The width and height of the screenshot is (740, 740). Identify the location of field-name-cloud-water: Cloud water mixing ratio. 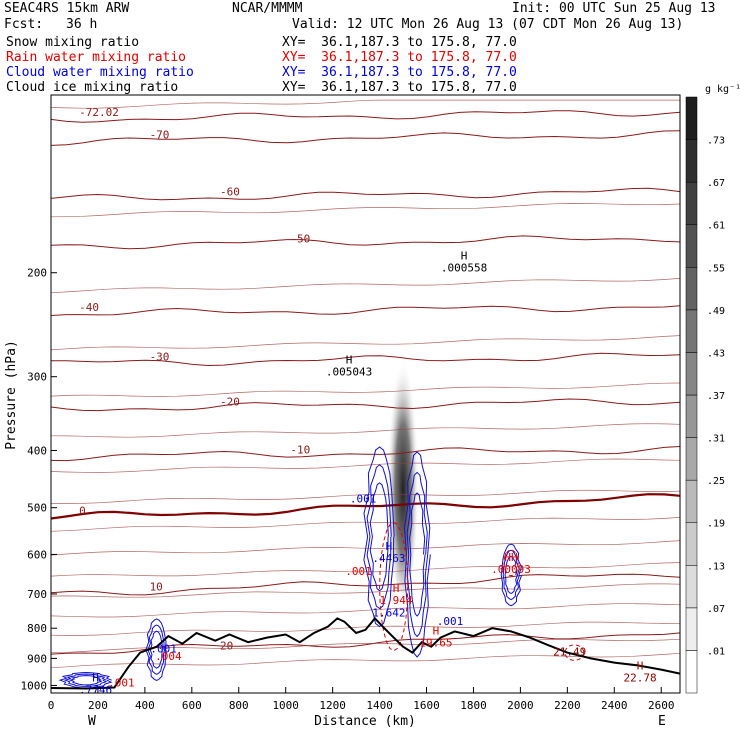
(100, 72).